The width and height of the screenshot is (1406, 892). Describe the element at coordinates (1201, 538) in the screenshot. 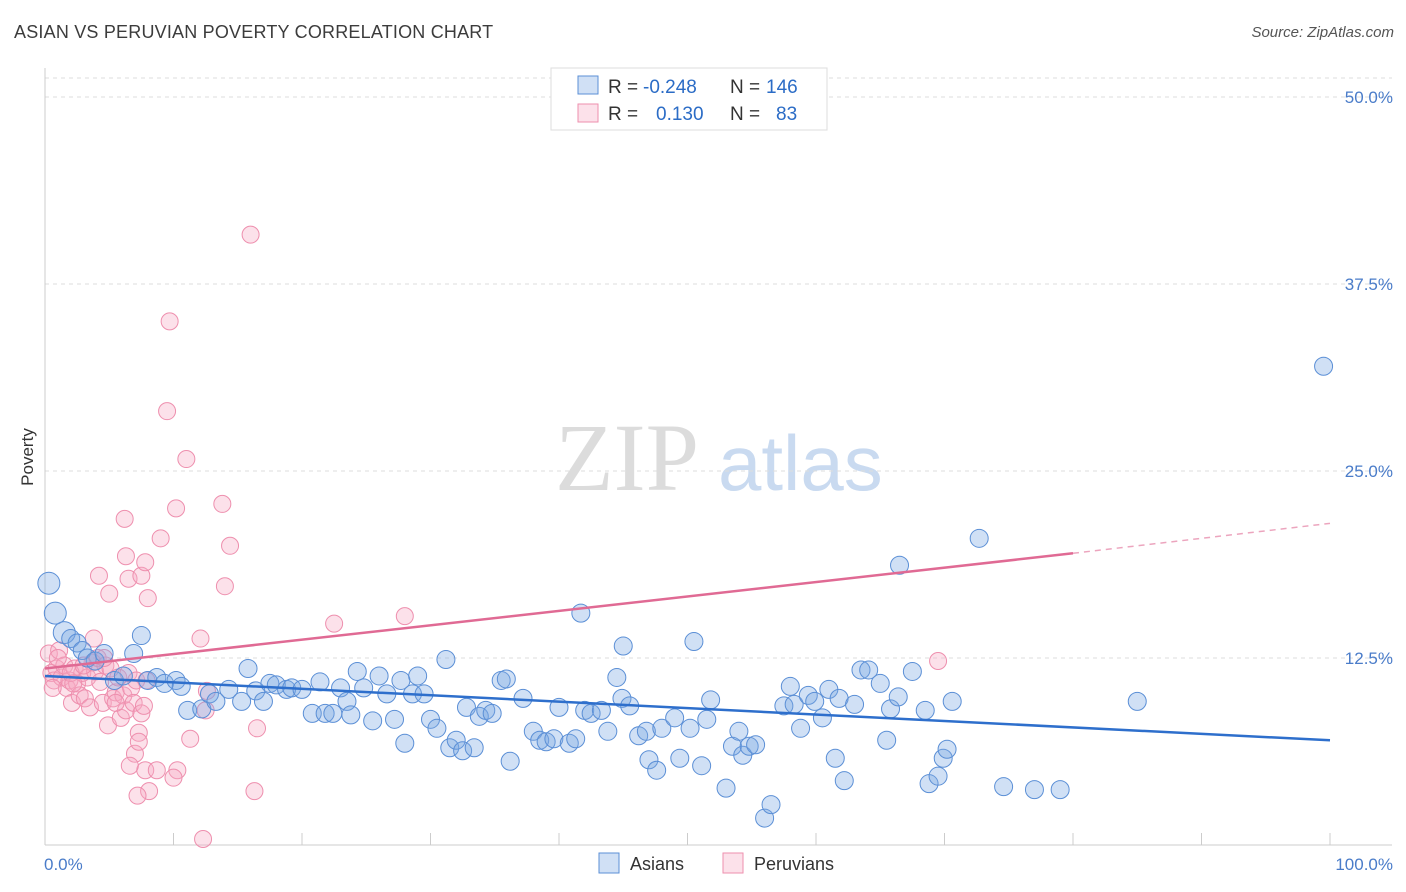

I see `peruvian-trend-extension` at that location.